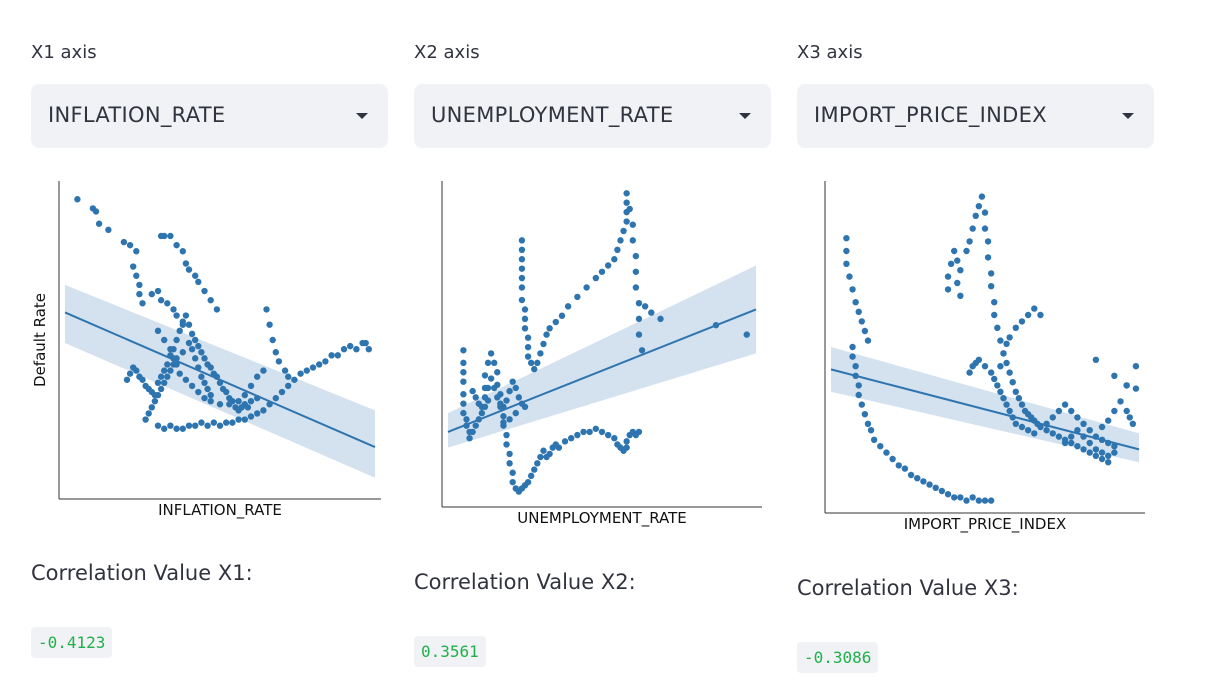 This screenshot has width=1208, height=683. Describe the element at coordinates (447, 52) in the screenshot. I see `x2-axis-label: X2 axis` at that location.